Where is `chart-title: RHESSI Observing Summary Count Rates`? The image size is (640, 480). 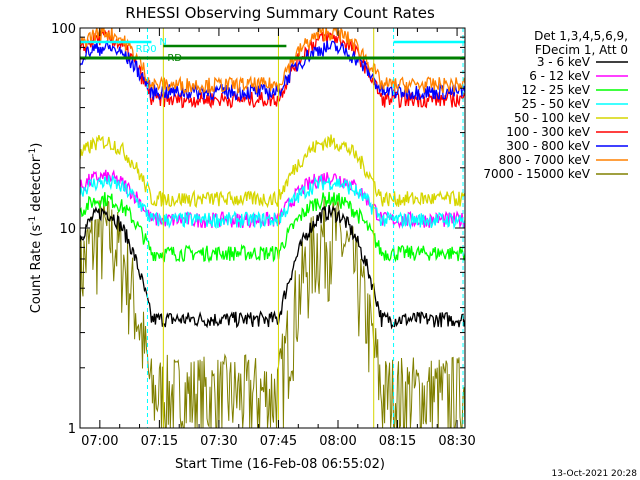 chart-title: RHESSI Observing Summary Count Rates is located at coordinates (280, 13).